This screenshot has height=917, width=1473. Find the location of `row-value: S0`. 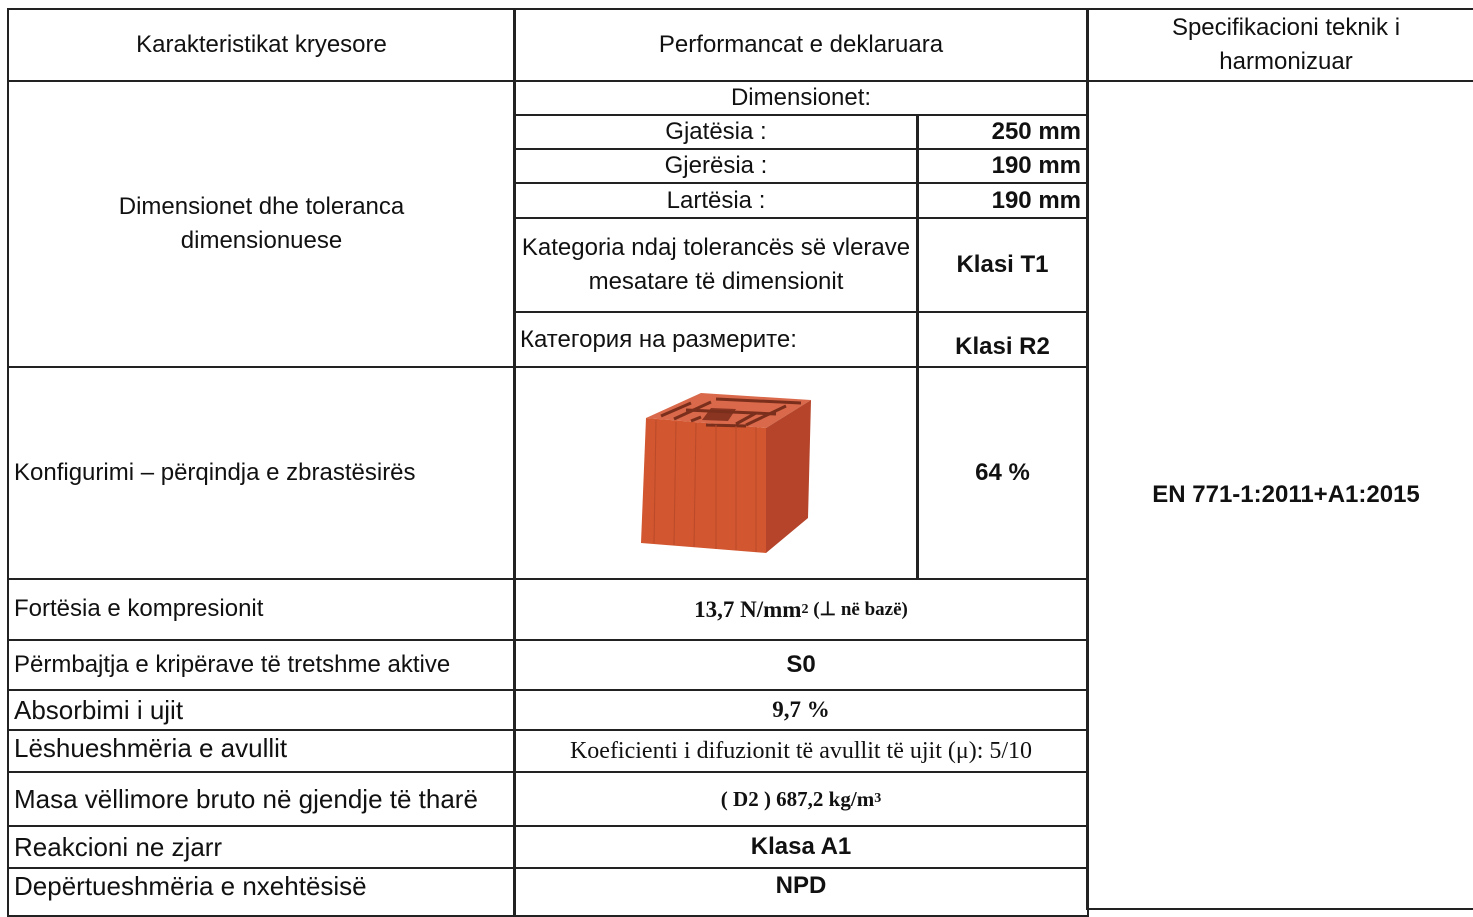

row-value: S0 is located at coordinates (801, 665).